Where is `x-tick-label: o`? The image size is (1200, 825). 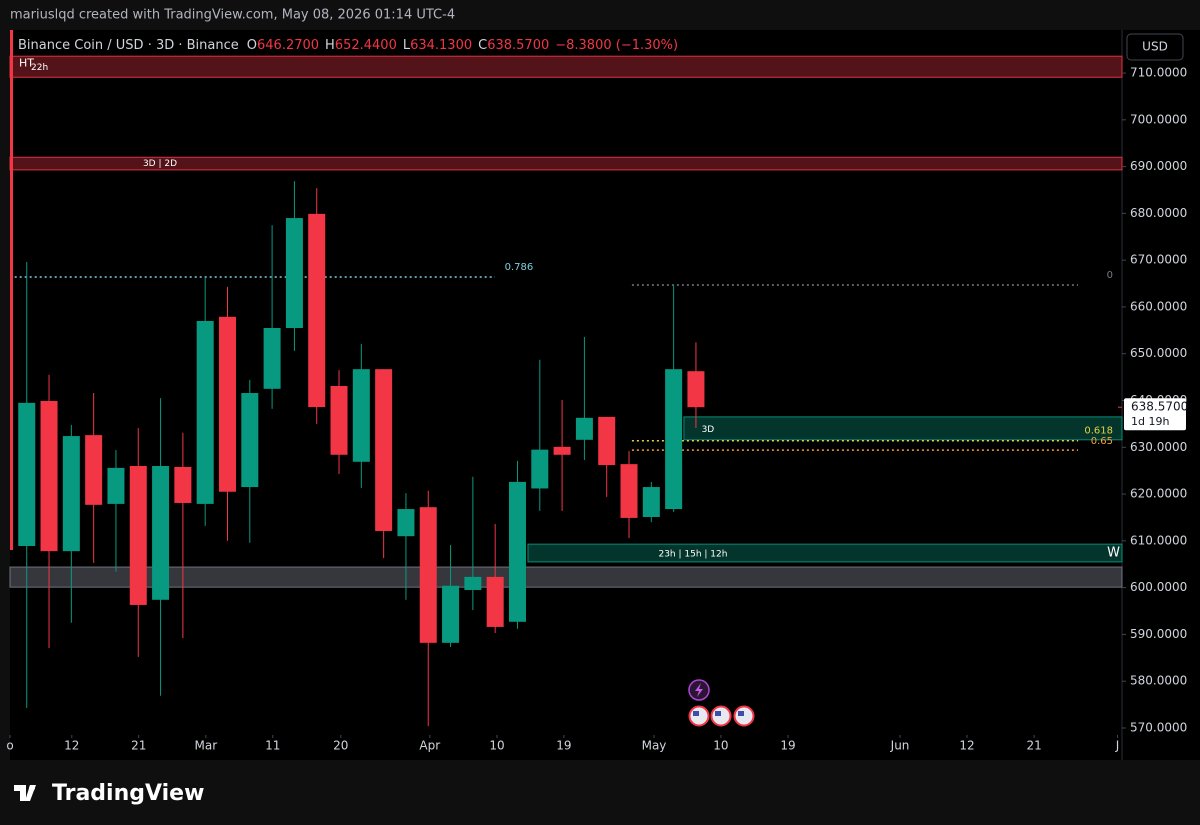 x-tick-label: o is located at coordinates (9, 746).